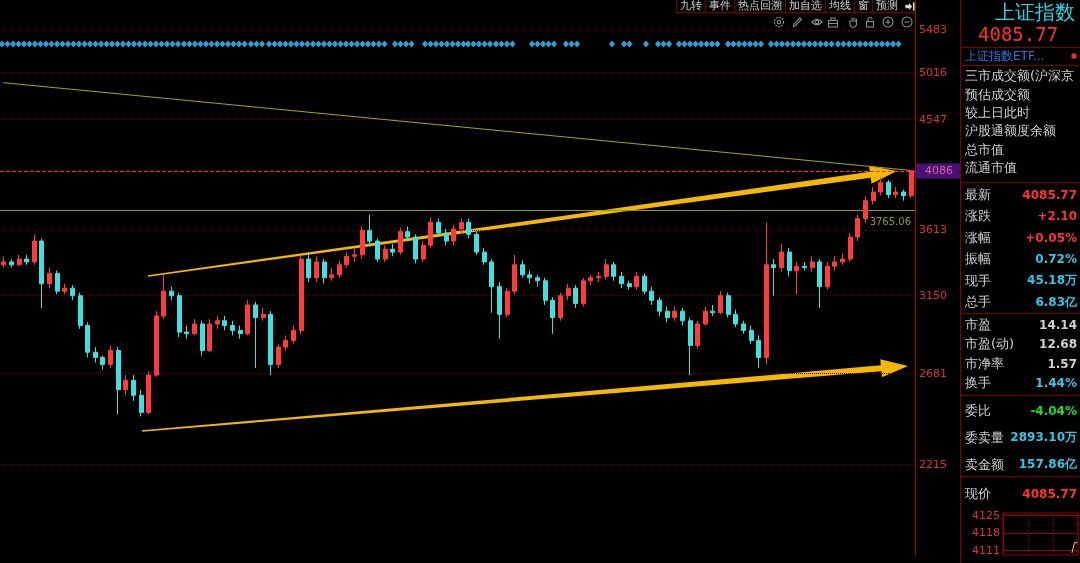 This screenshot has width=1080, height=563. What do you see at coordinates (1053, 410) in the screenshot?
I see `text: -4.04%` at bounding box center [1053, 410].